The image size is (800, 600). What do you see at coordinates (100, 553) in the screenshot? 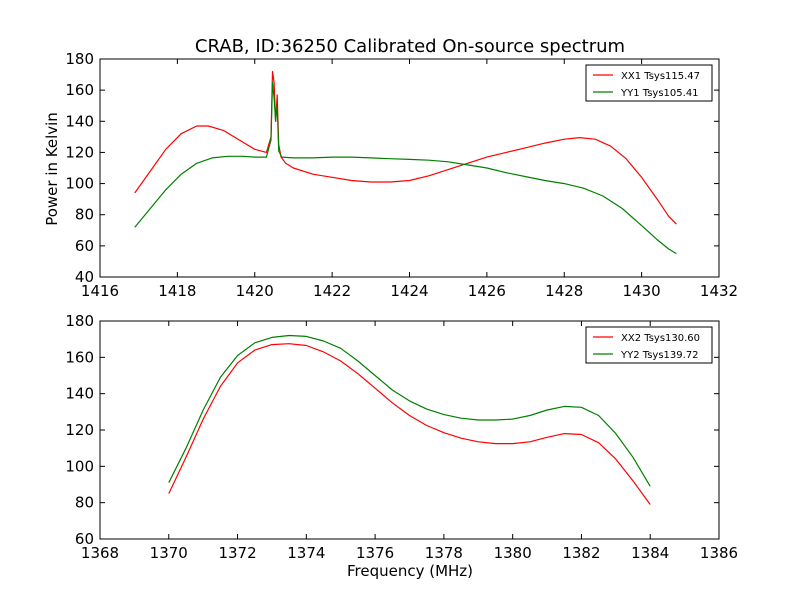
I see `x-tick-label: 1368` at bounding box center [100, 553].